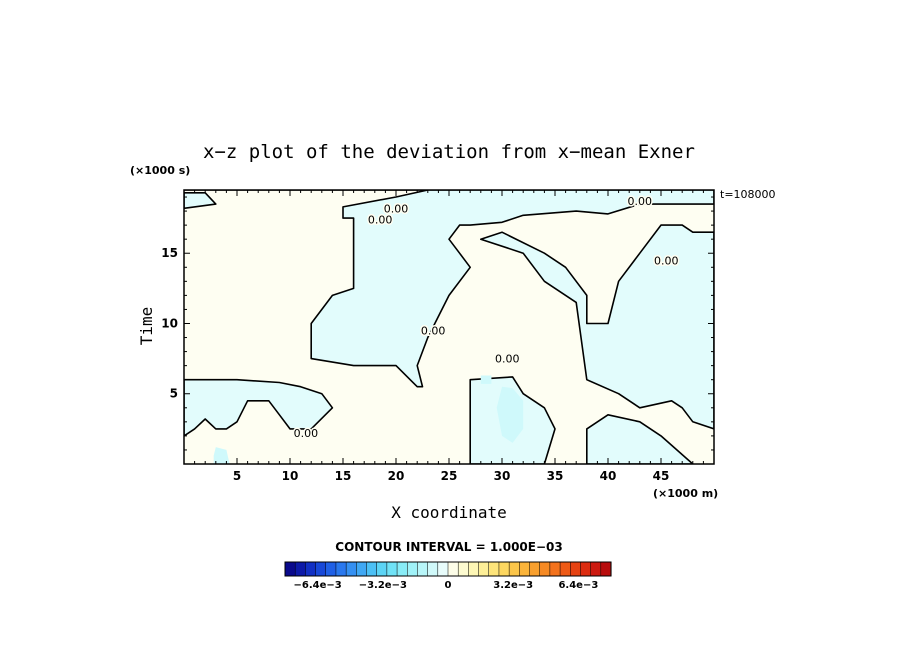 The width and height of the screenshot is (904, 654). I want to click on x-tick-label: 15, so click(343, 476).